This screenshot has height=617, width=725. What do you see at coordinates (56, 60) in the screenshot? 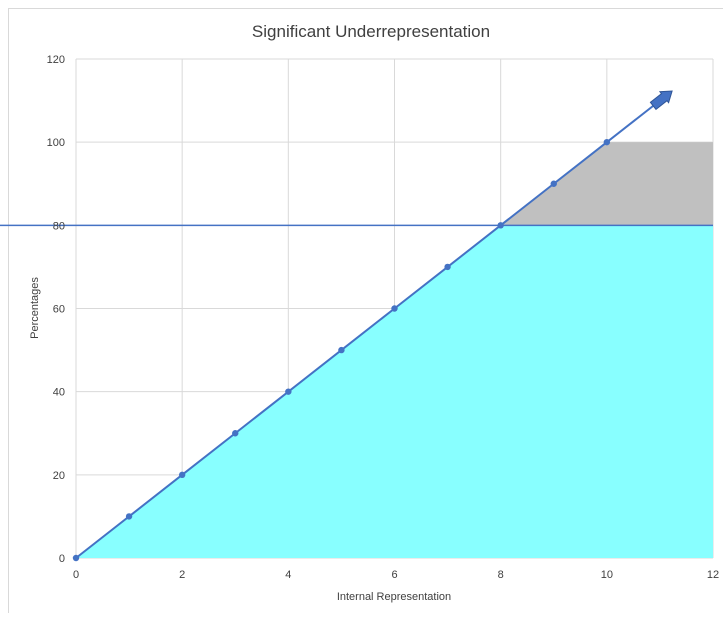
I see `y-tick-label-6: 120` at bounding box center [56, 60].